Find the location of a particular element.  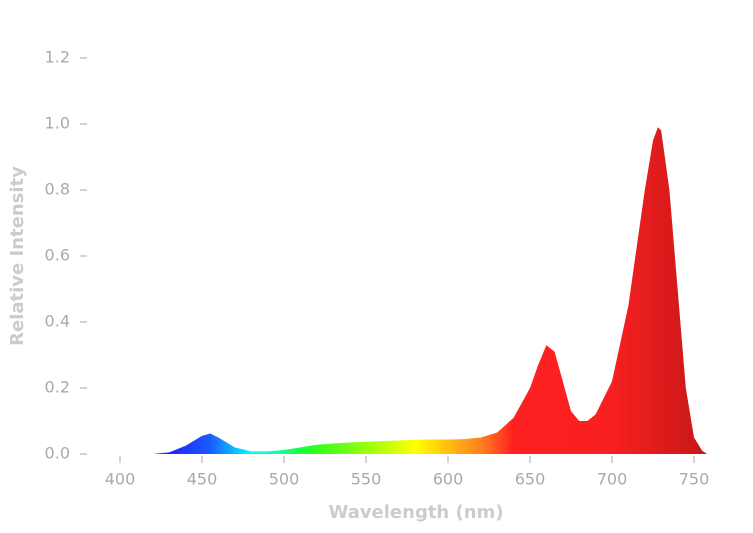

y-axis-title: Relative Intensity is located at coordinates (17, 256).